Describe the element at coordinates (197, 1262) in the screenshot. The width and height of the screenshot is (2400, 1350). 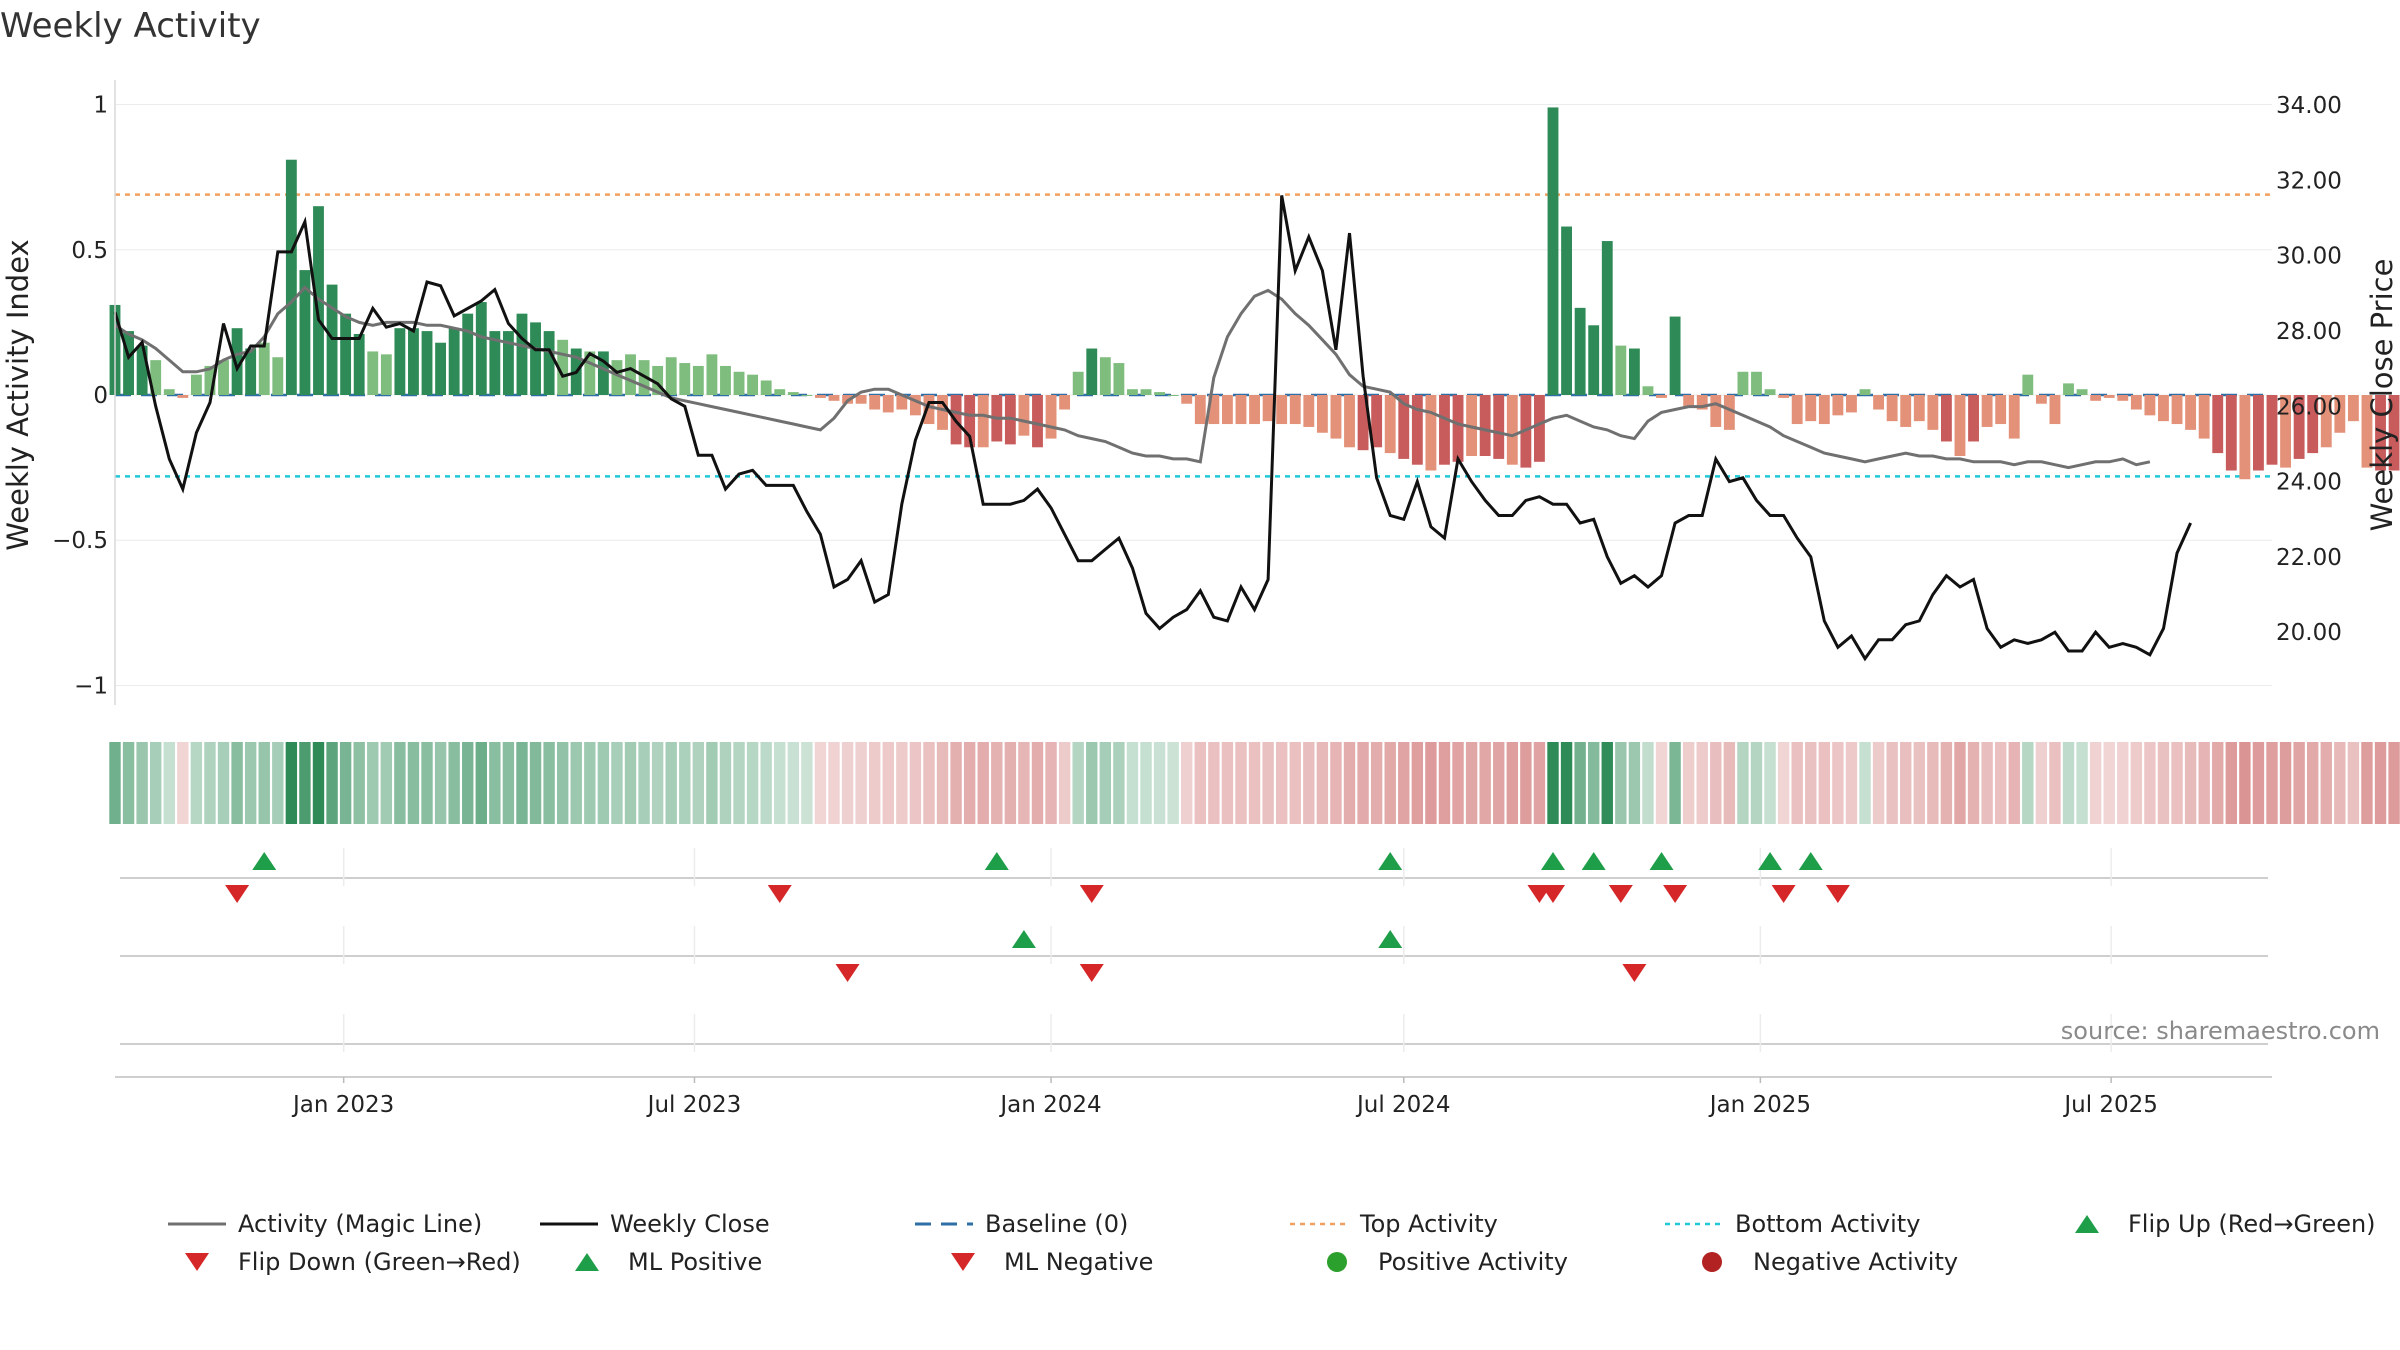
I see `legend-down-triangle-icon` at that location.